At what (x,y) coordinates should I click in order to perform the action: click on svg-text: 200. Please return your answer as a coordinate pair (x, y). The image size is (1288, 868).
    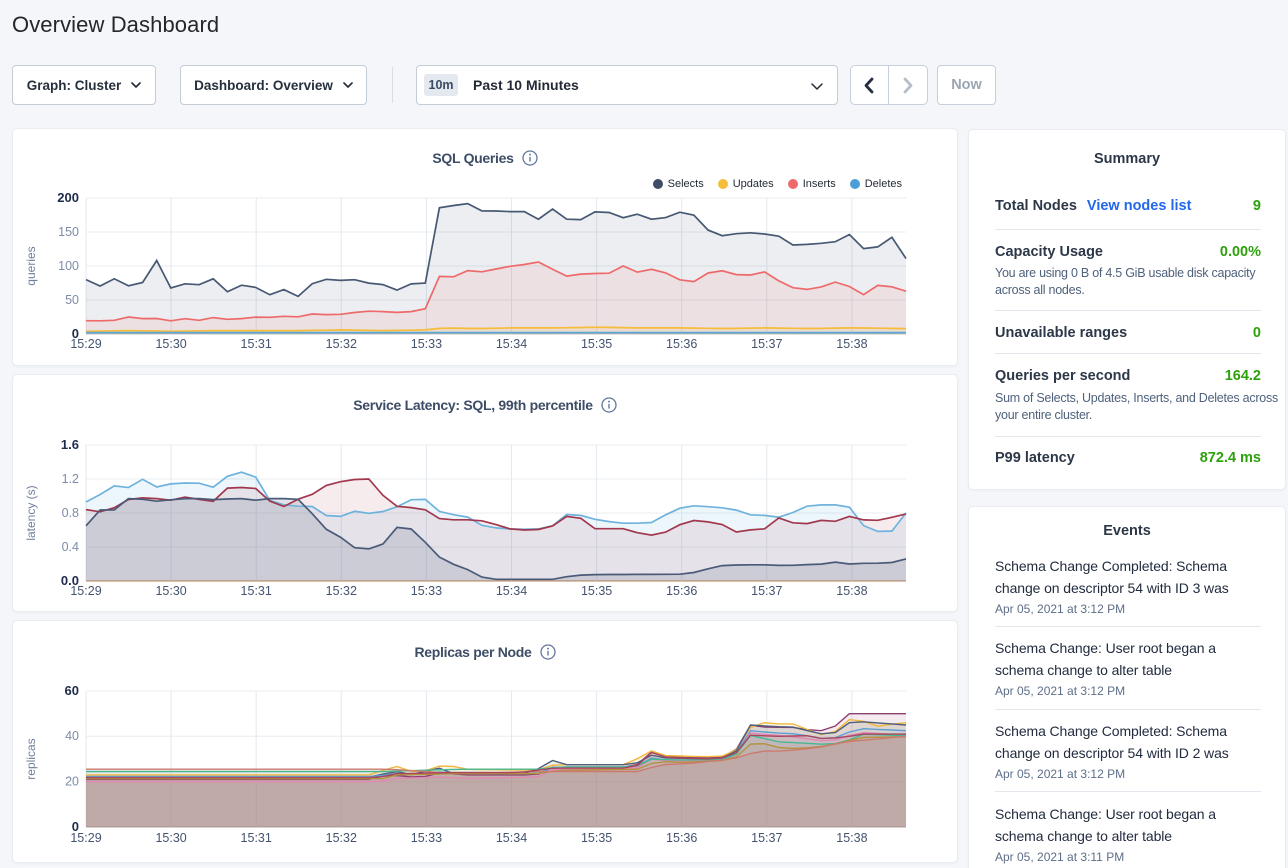
    Looking at the image, I should click on (68, 197).